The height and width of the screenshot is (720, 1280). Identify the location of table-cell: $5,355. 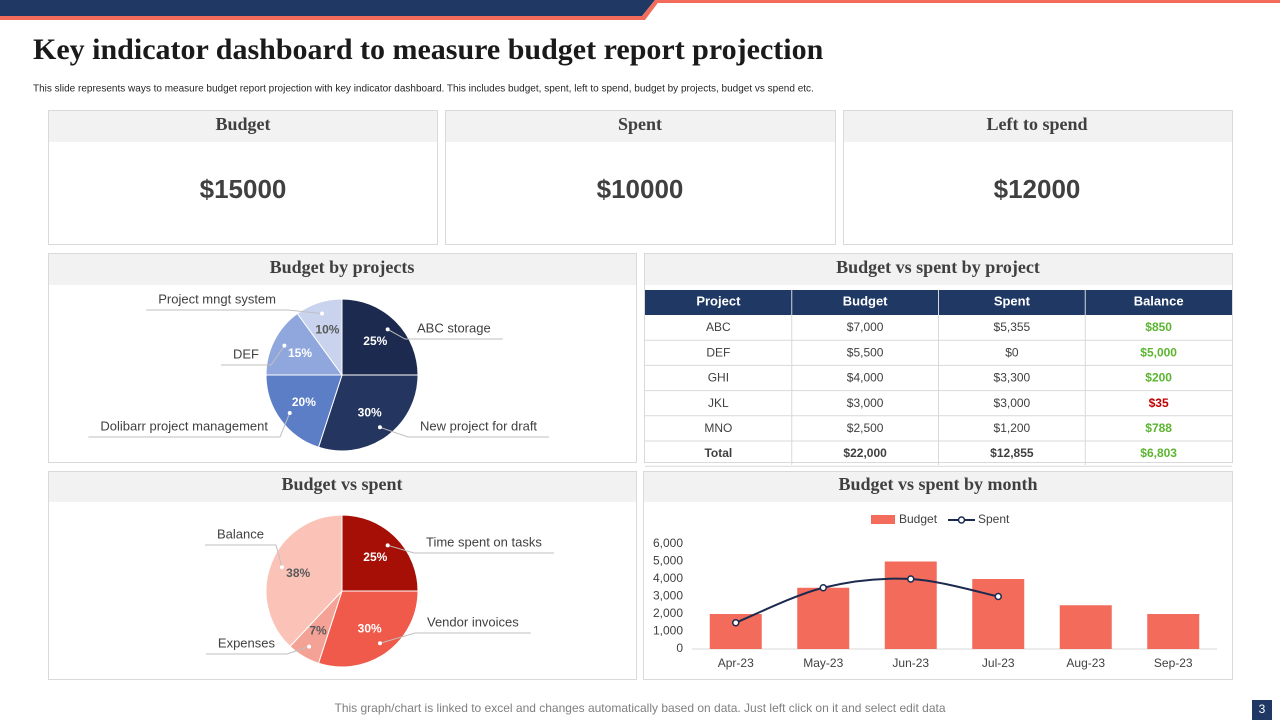
(1012, 327).